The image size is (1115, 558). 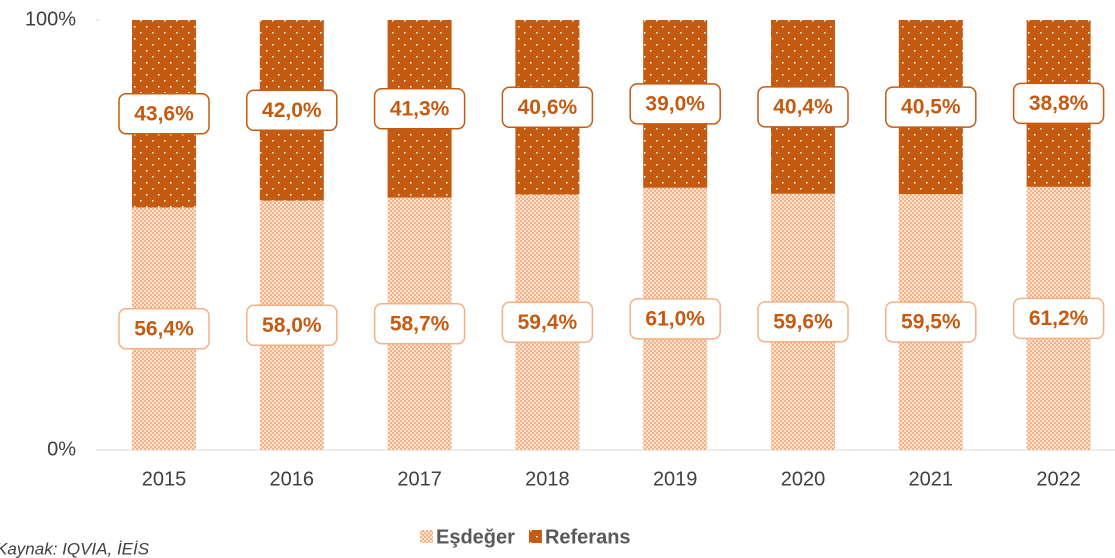 I want to click on value-label: 40,5%, so click(x=931, y=107).